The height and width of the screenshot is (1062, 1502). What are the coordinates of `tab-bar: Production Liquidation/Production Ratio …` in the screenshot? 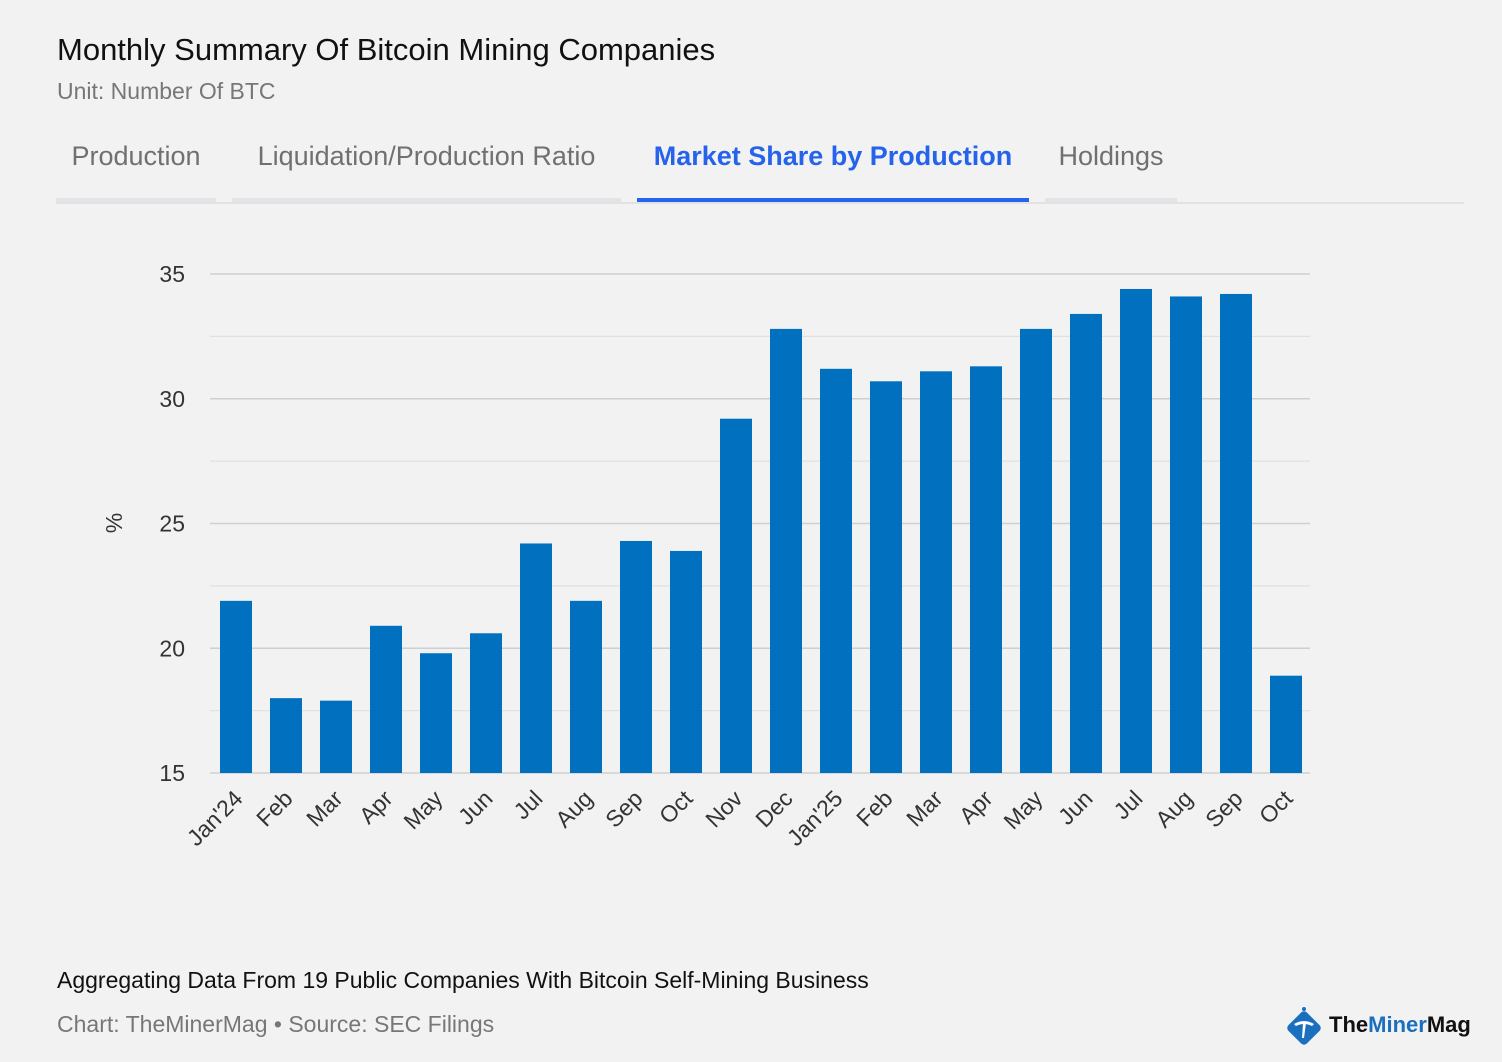 It's located at (760, 167).